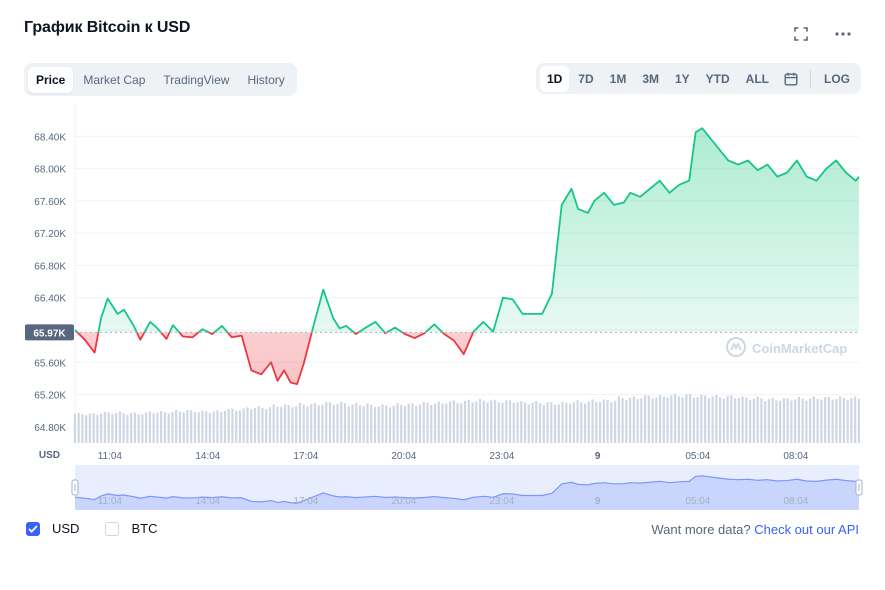 This screenshot has height=590, width=885. Describe the element at coordinates (50, 266) in the screenshot. I see `y-tick-label: 66.80K` at that location.